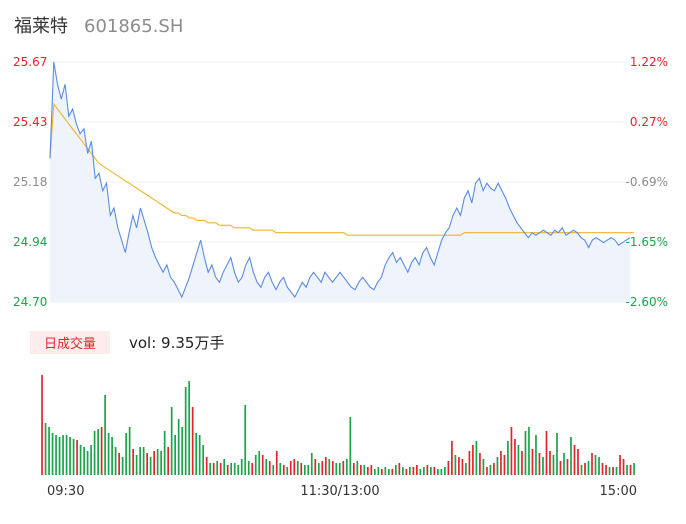 This screenshot has height=524, width=686. I want to click on y-tick-label-right: 1.22%, so click(649, 62).